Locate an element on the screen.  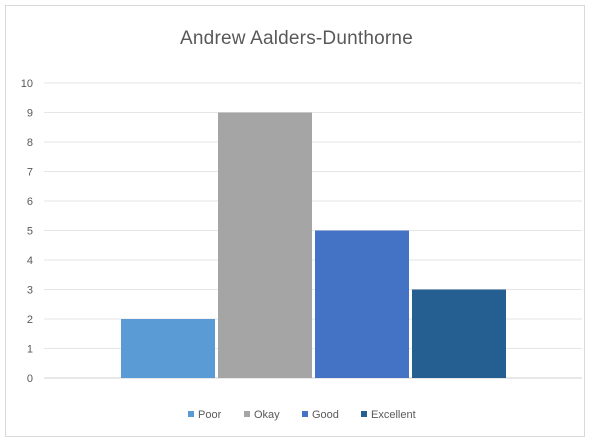
bar-good is located at coordinates (362, 304).